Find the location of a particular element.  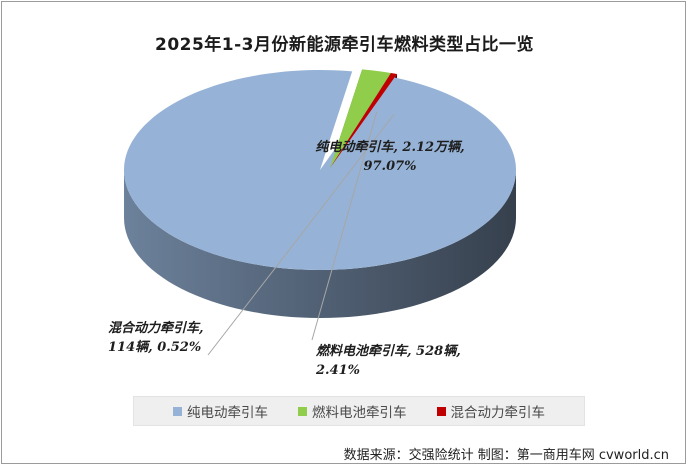

chart-legend: 纯电动牵引车 燃料电池牵引车 混合动力牵引车 is located at coordinates (359, 411).